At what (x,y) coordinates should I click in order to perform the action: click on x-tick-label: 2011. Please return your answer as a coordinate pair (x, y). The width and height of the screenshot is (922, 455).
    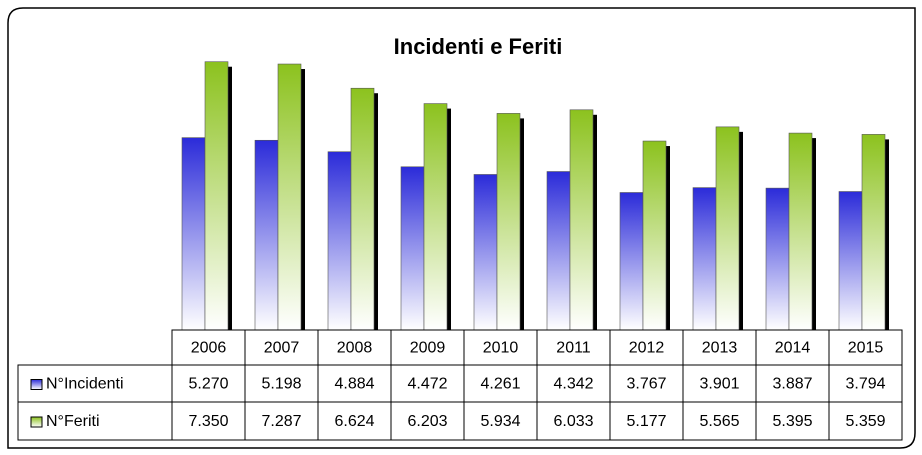
    Looking at the image, I should click on (573, 348).